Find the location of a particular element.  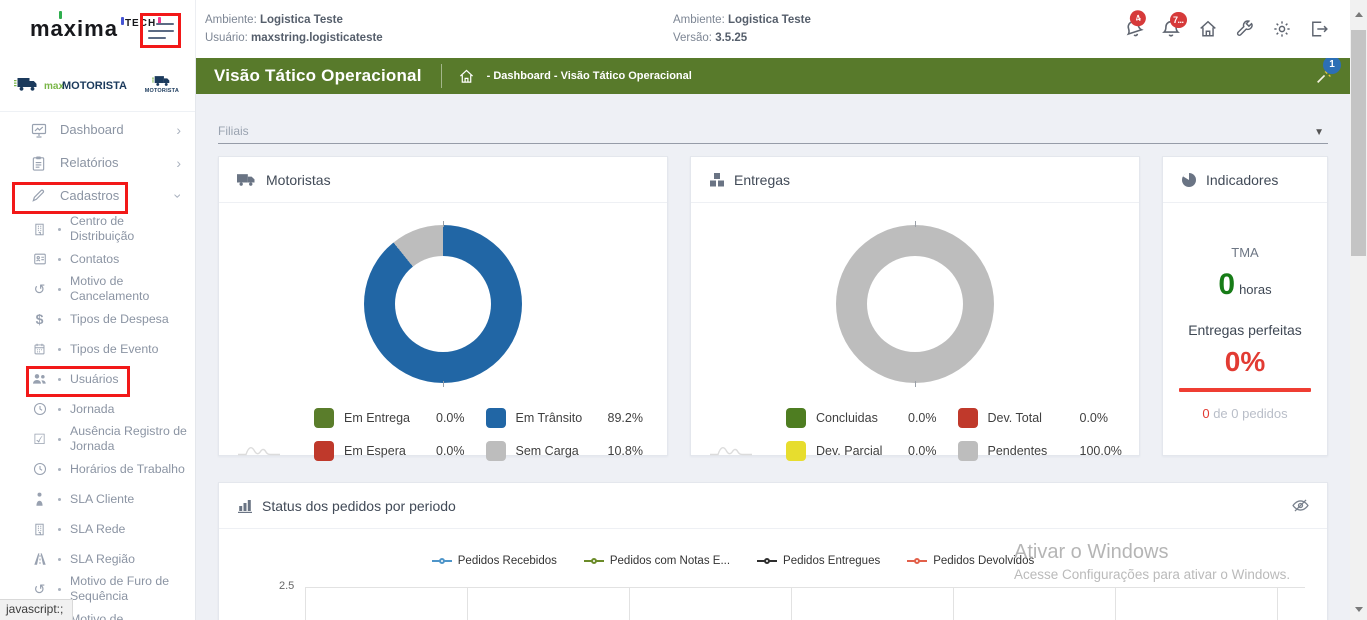

sidebar-subitem-tipos-de-evento: Tipos de Evento is located at coordinates (97, 349).